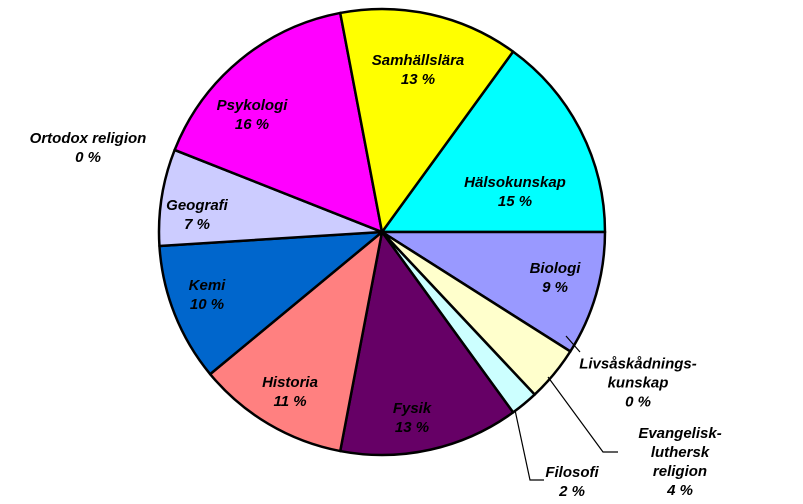 This screenshot has width=803, height=504. I want to click on slice-label: Livsåskådnings- kunskap 0 %, so click(638, 383).